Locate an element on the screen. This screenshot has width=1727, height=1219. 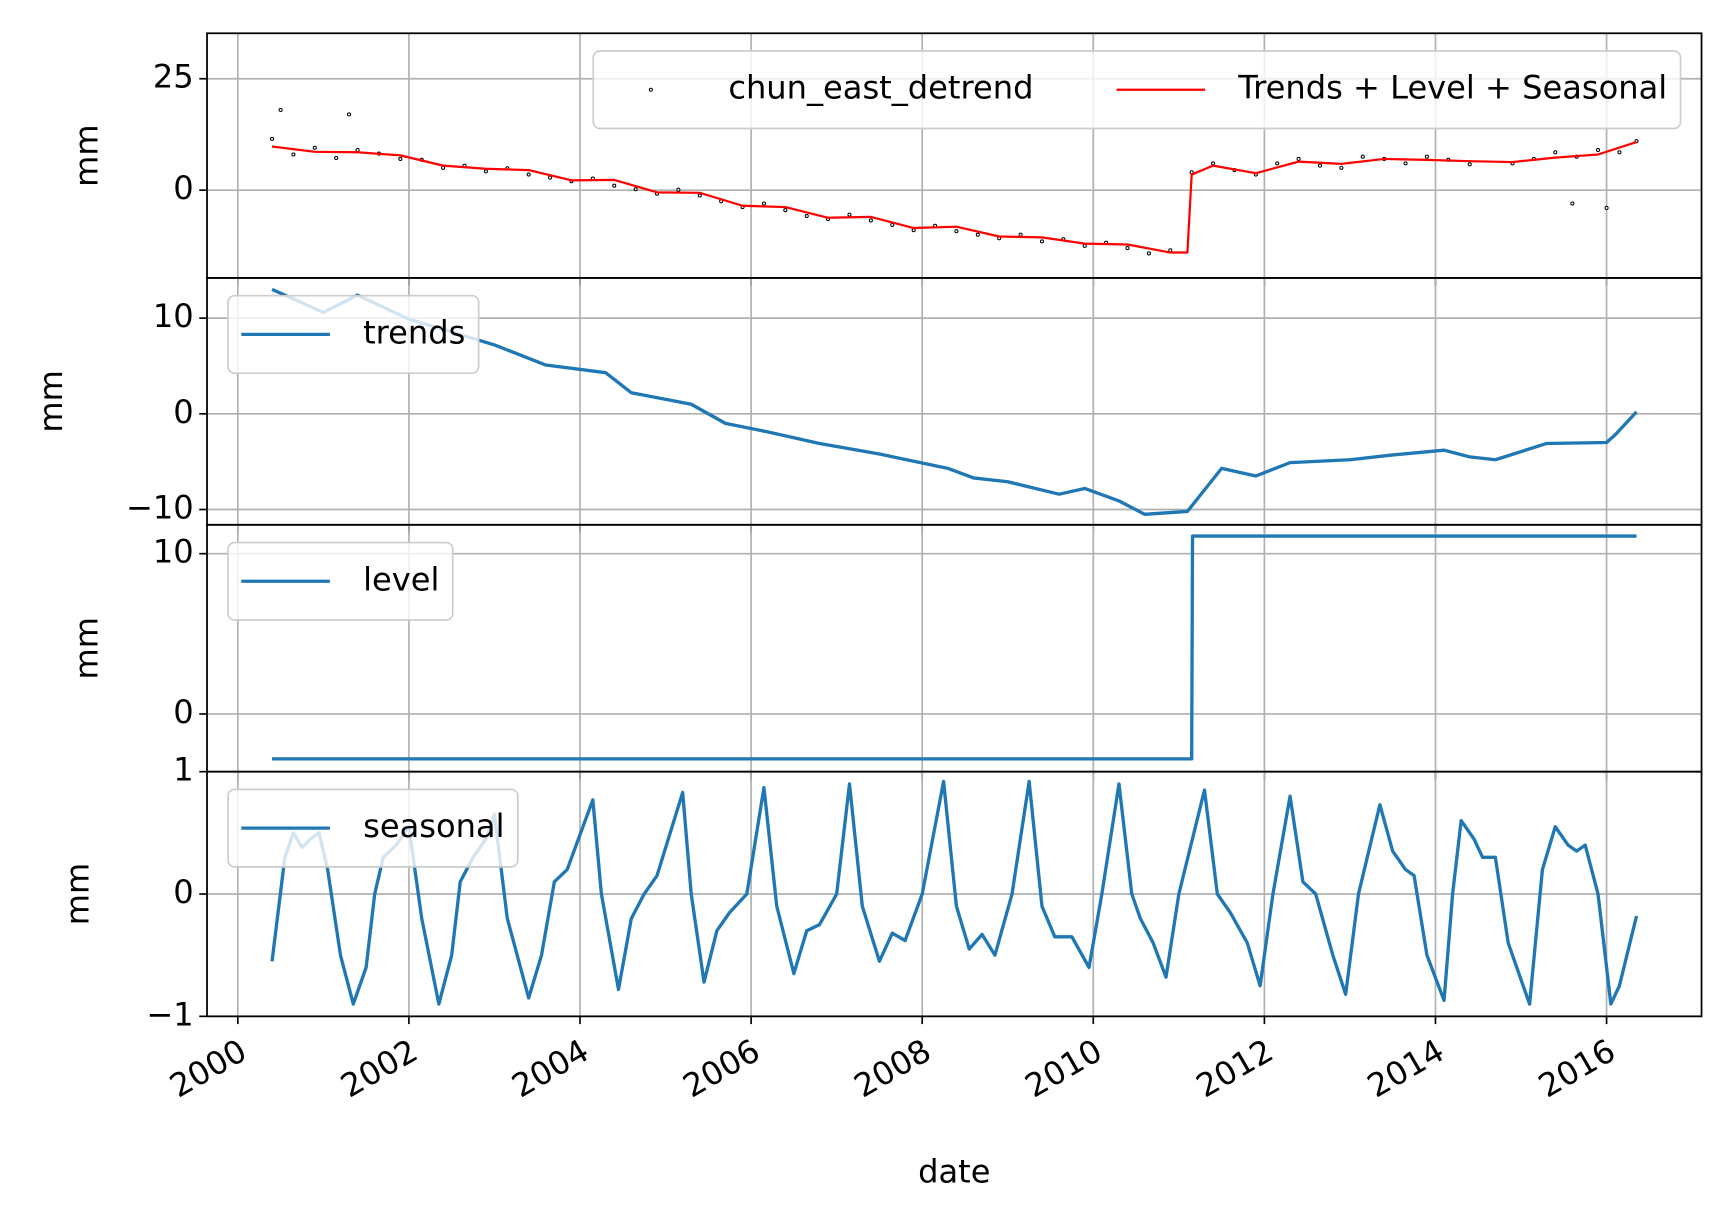
legend-item: Trends + Level + Seasonal is located at coordinates (1391, 88).